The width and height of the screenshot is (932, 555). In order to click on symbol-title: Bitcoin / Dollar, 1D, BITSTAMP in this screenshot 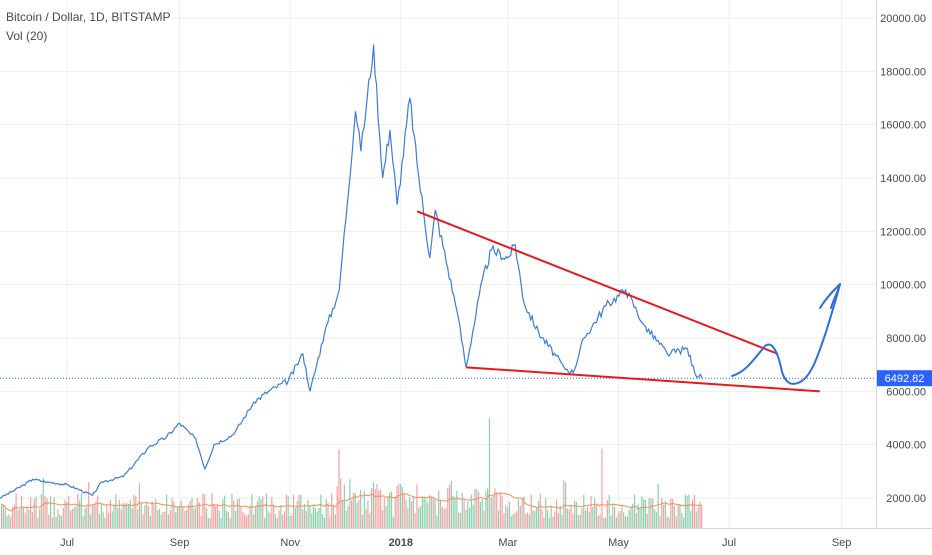, I will do `click(88, 17)`.